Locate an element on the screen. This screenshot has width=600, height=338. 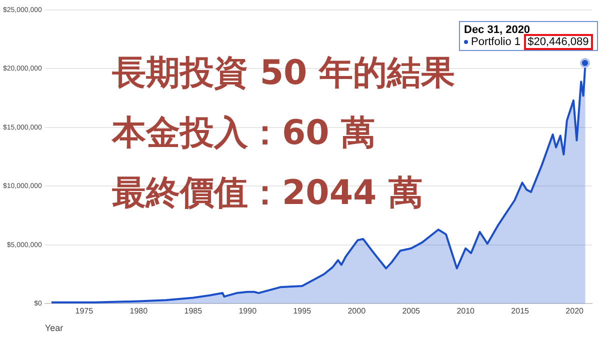
x-tick-label: 1990 is located at coordinates (248, 311).